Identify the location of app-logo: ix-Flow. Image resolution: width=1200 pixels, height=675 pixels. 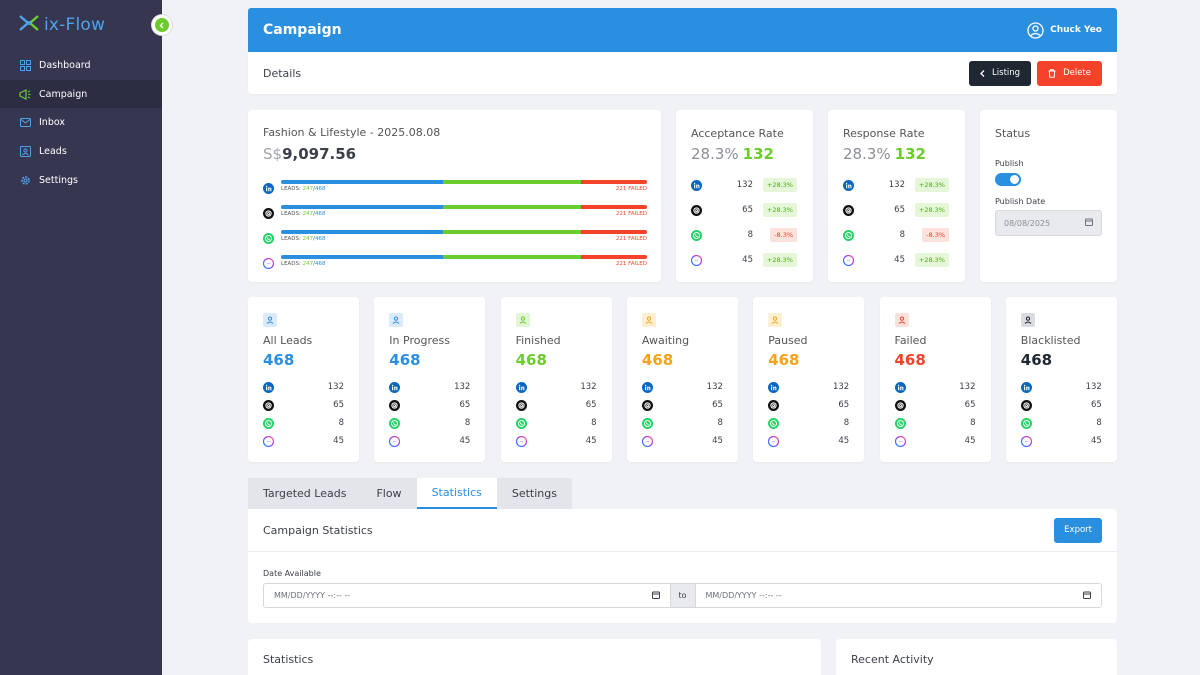
(61, 25).